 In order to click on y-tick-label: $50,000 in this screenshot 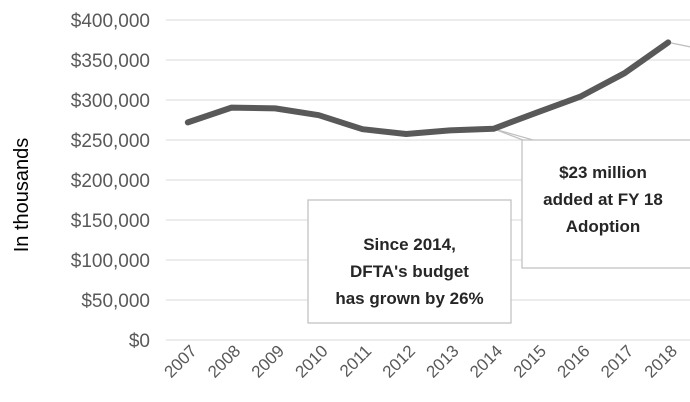, I will do `click(115, 301)`.